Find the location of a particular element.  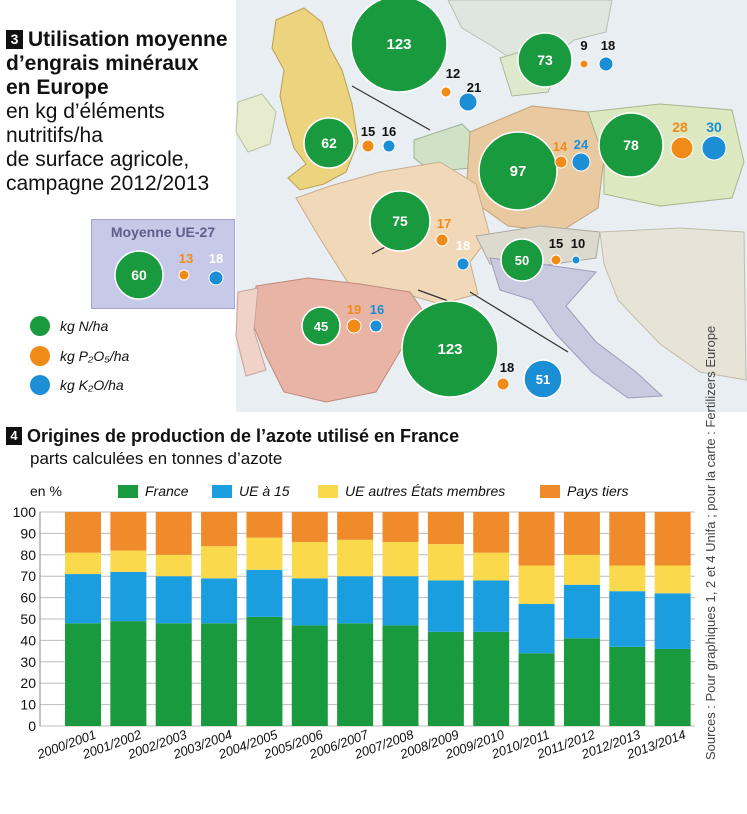

bubble-n-italy is located at coordinates (450, 349).